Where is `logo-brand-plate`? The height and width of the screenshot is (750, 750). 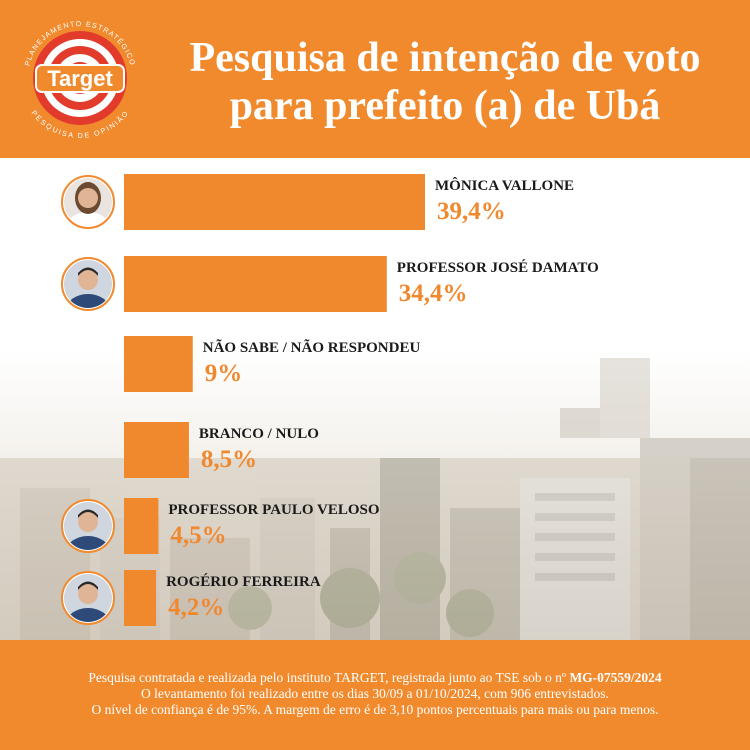
logo-brand-plate is located at coordinates (80, 78).